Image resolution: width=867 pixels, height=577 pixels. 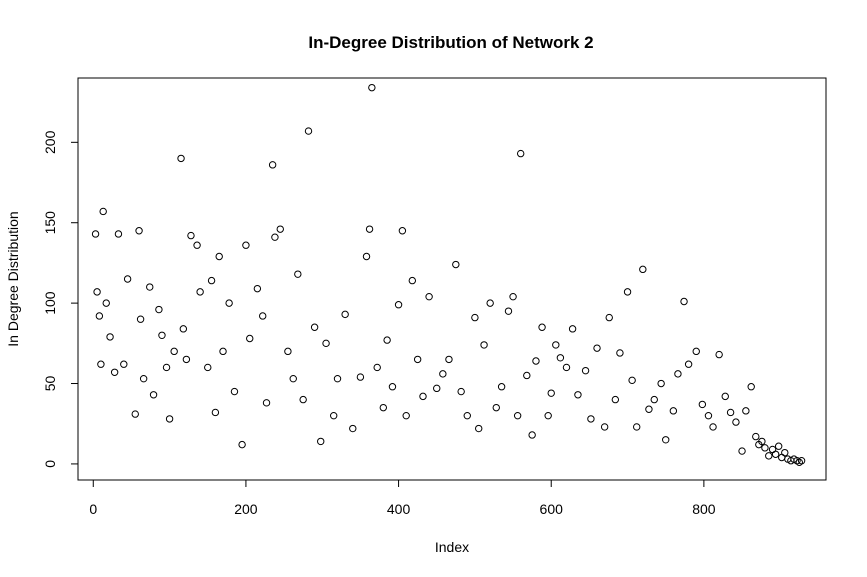 What do you see at coordinates (13, 278) in the screenshot?
I see `y-axis-label: In Degree Distribution` at bounding box center [13, 278].